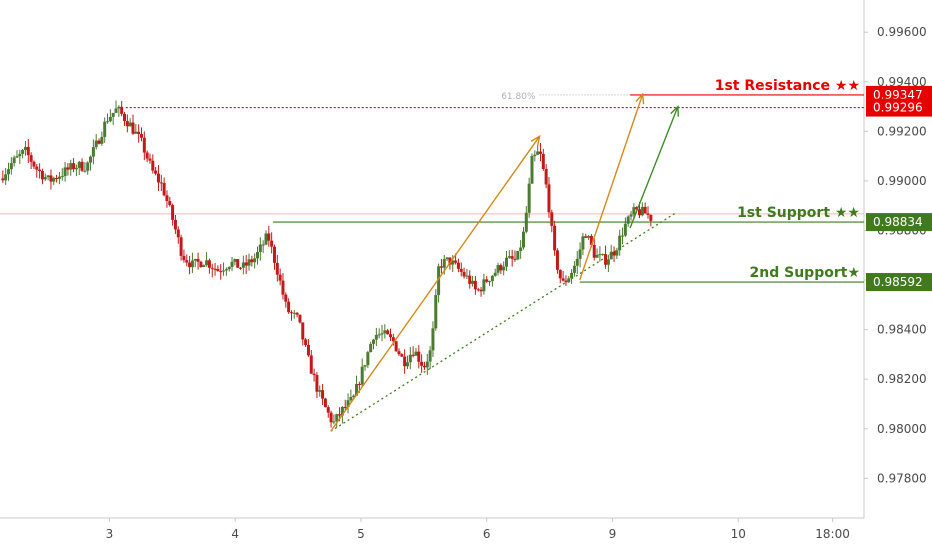  Describe the element at coordinates (902, 131) in the screenshot. I see `y-tick-label: 0.99200` at that location.